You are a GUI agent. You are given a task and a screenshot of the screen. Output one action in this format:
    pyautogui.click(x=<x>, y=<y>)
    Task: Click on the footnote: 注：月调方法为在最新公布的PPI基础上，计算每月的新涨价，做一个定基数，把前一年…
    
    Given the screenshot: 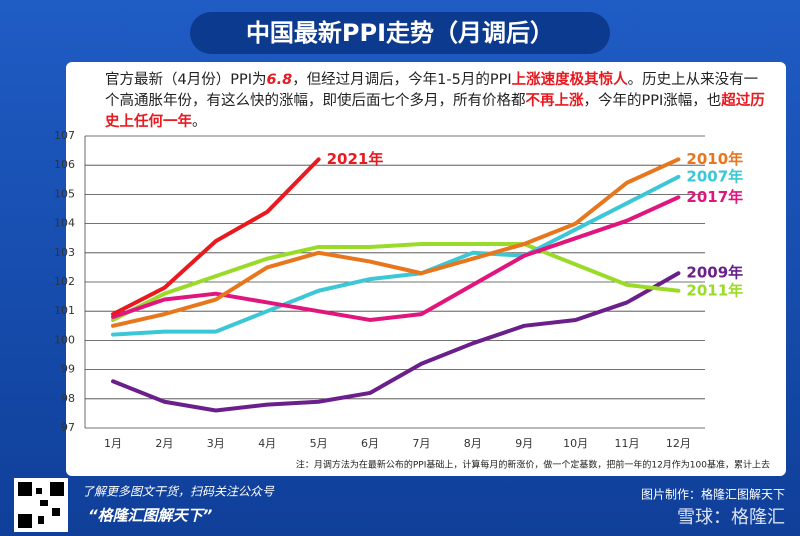 What is the action you would take?
    pyautogui.click(x=533, y=465)
    